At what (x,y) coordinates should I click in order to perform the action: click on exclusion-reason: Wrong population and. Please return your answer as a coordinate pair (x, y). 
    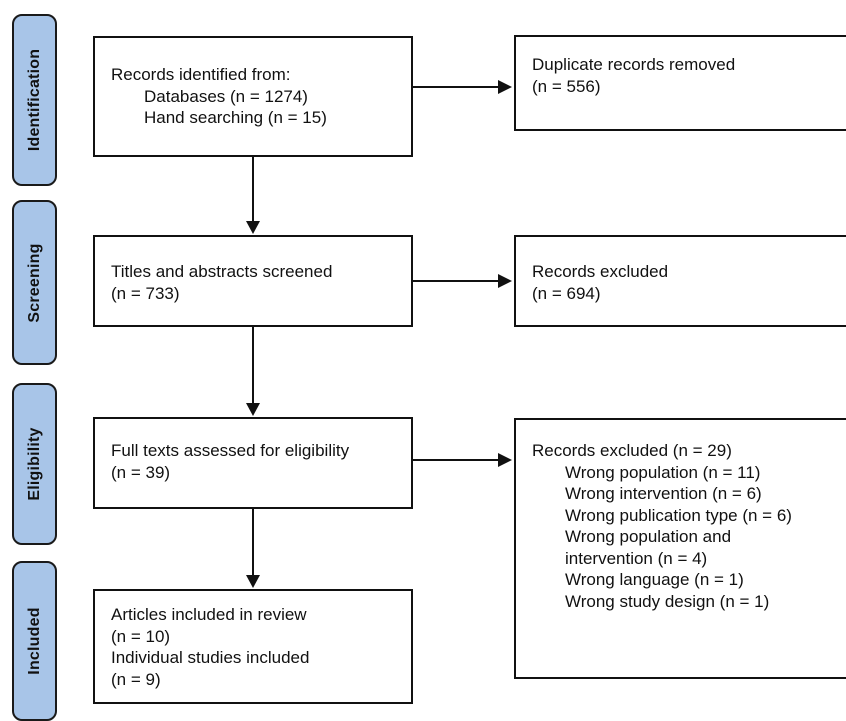
    Looking at the image, I should click on (648, 536).